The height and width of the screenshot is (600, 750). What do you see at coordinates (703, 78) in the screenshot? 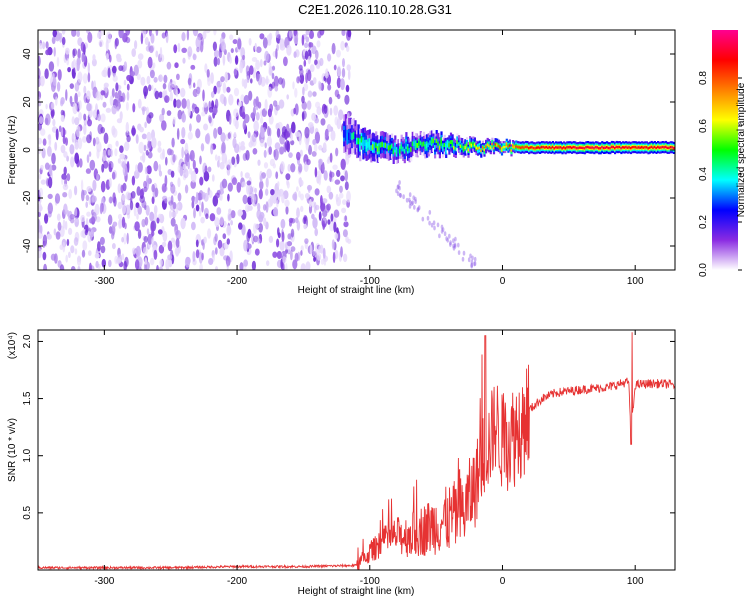
I see `colorbar-tick-label: 0.8` at bounding box center [703, 78].